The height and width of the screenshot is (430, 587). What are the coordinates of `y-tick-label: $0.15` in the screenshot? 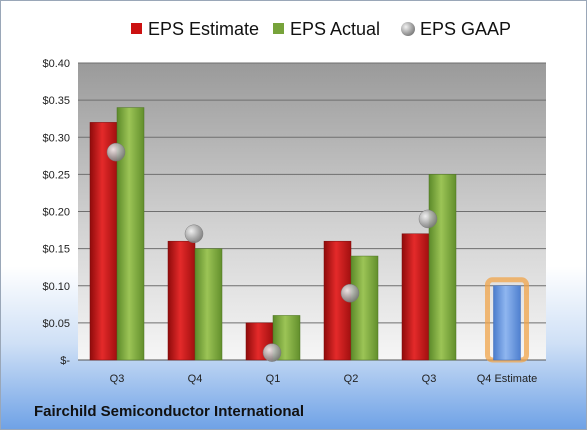 It's located at (56, 250).